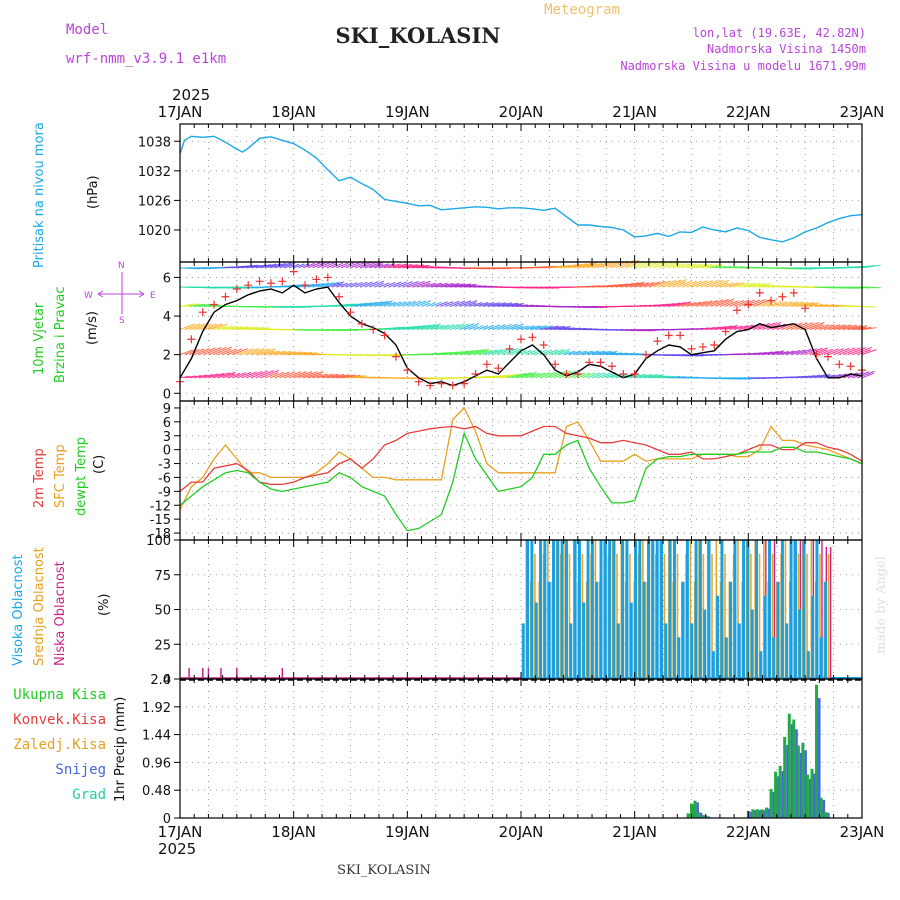 This screenshot has height=900, width=900. I want to click on legend-snow: Snijeg, so click(80, 770).